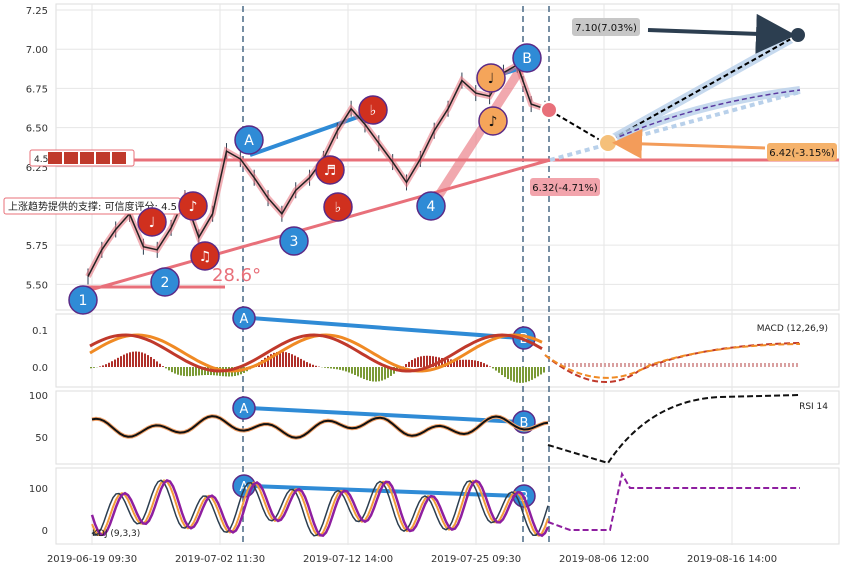 This screenshot has height=569, width=844. Describe the element at coordinates (673, 86) in the screenshot. I see `projection` at that location.